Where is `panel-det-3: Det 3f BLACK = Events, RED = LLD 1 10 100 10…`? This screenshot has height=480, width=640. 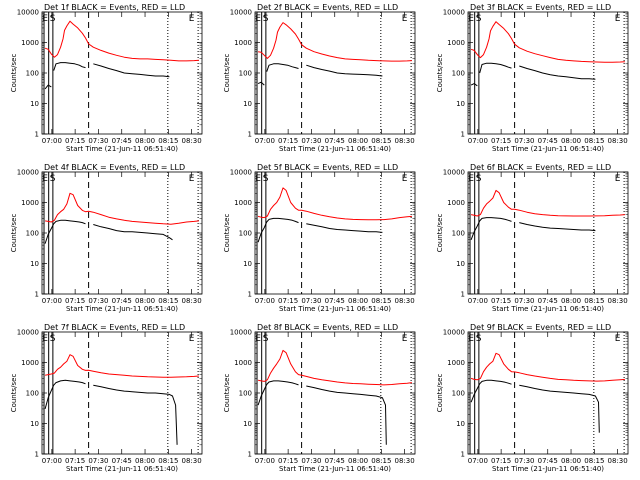
panel-det-3: Det 3f BLACK = Events, RED = LLD 1 10 100 10… is located at coordinates (532, 78).